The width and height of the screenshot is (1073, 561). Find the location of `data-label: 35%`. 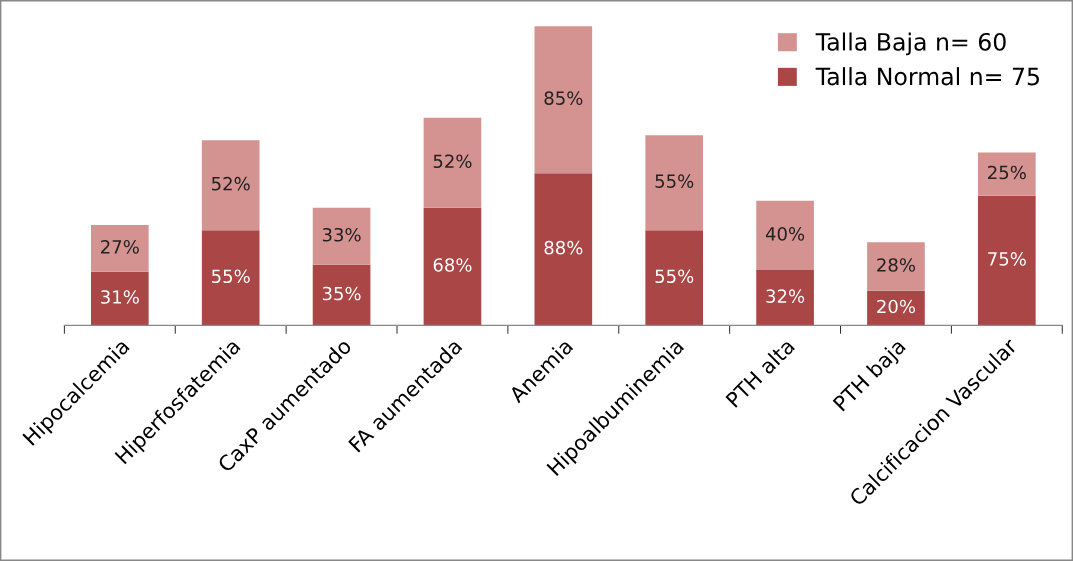

data-label: 35% is located at coordinates (341, 293).